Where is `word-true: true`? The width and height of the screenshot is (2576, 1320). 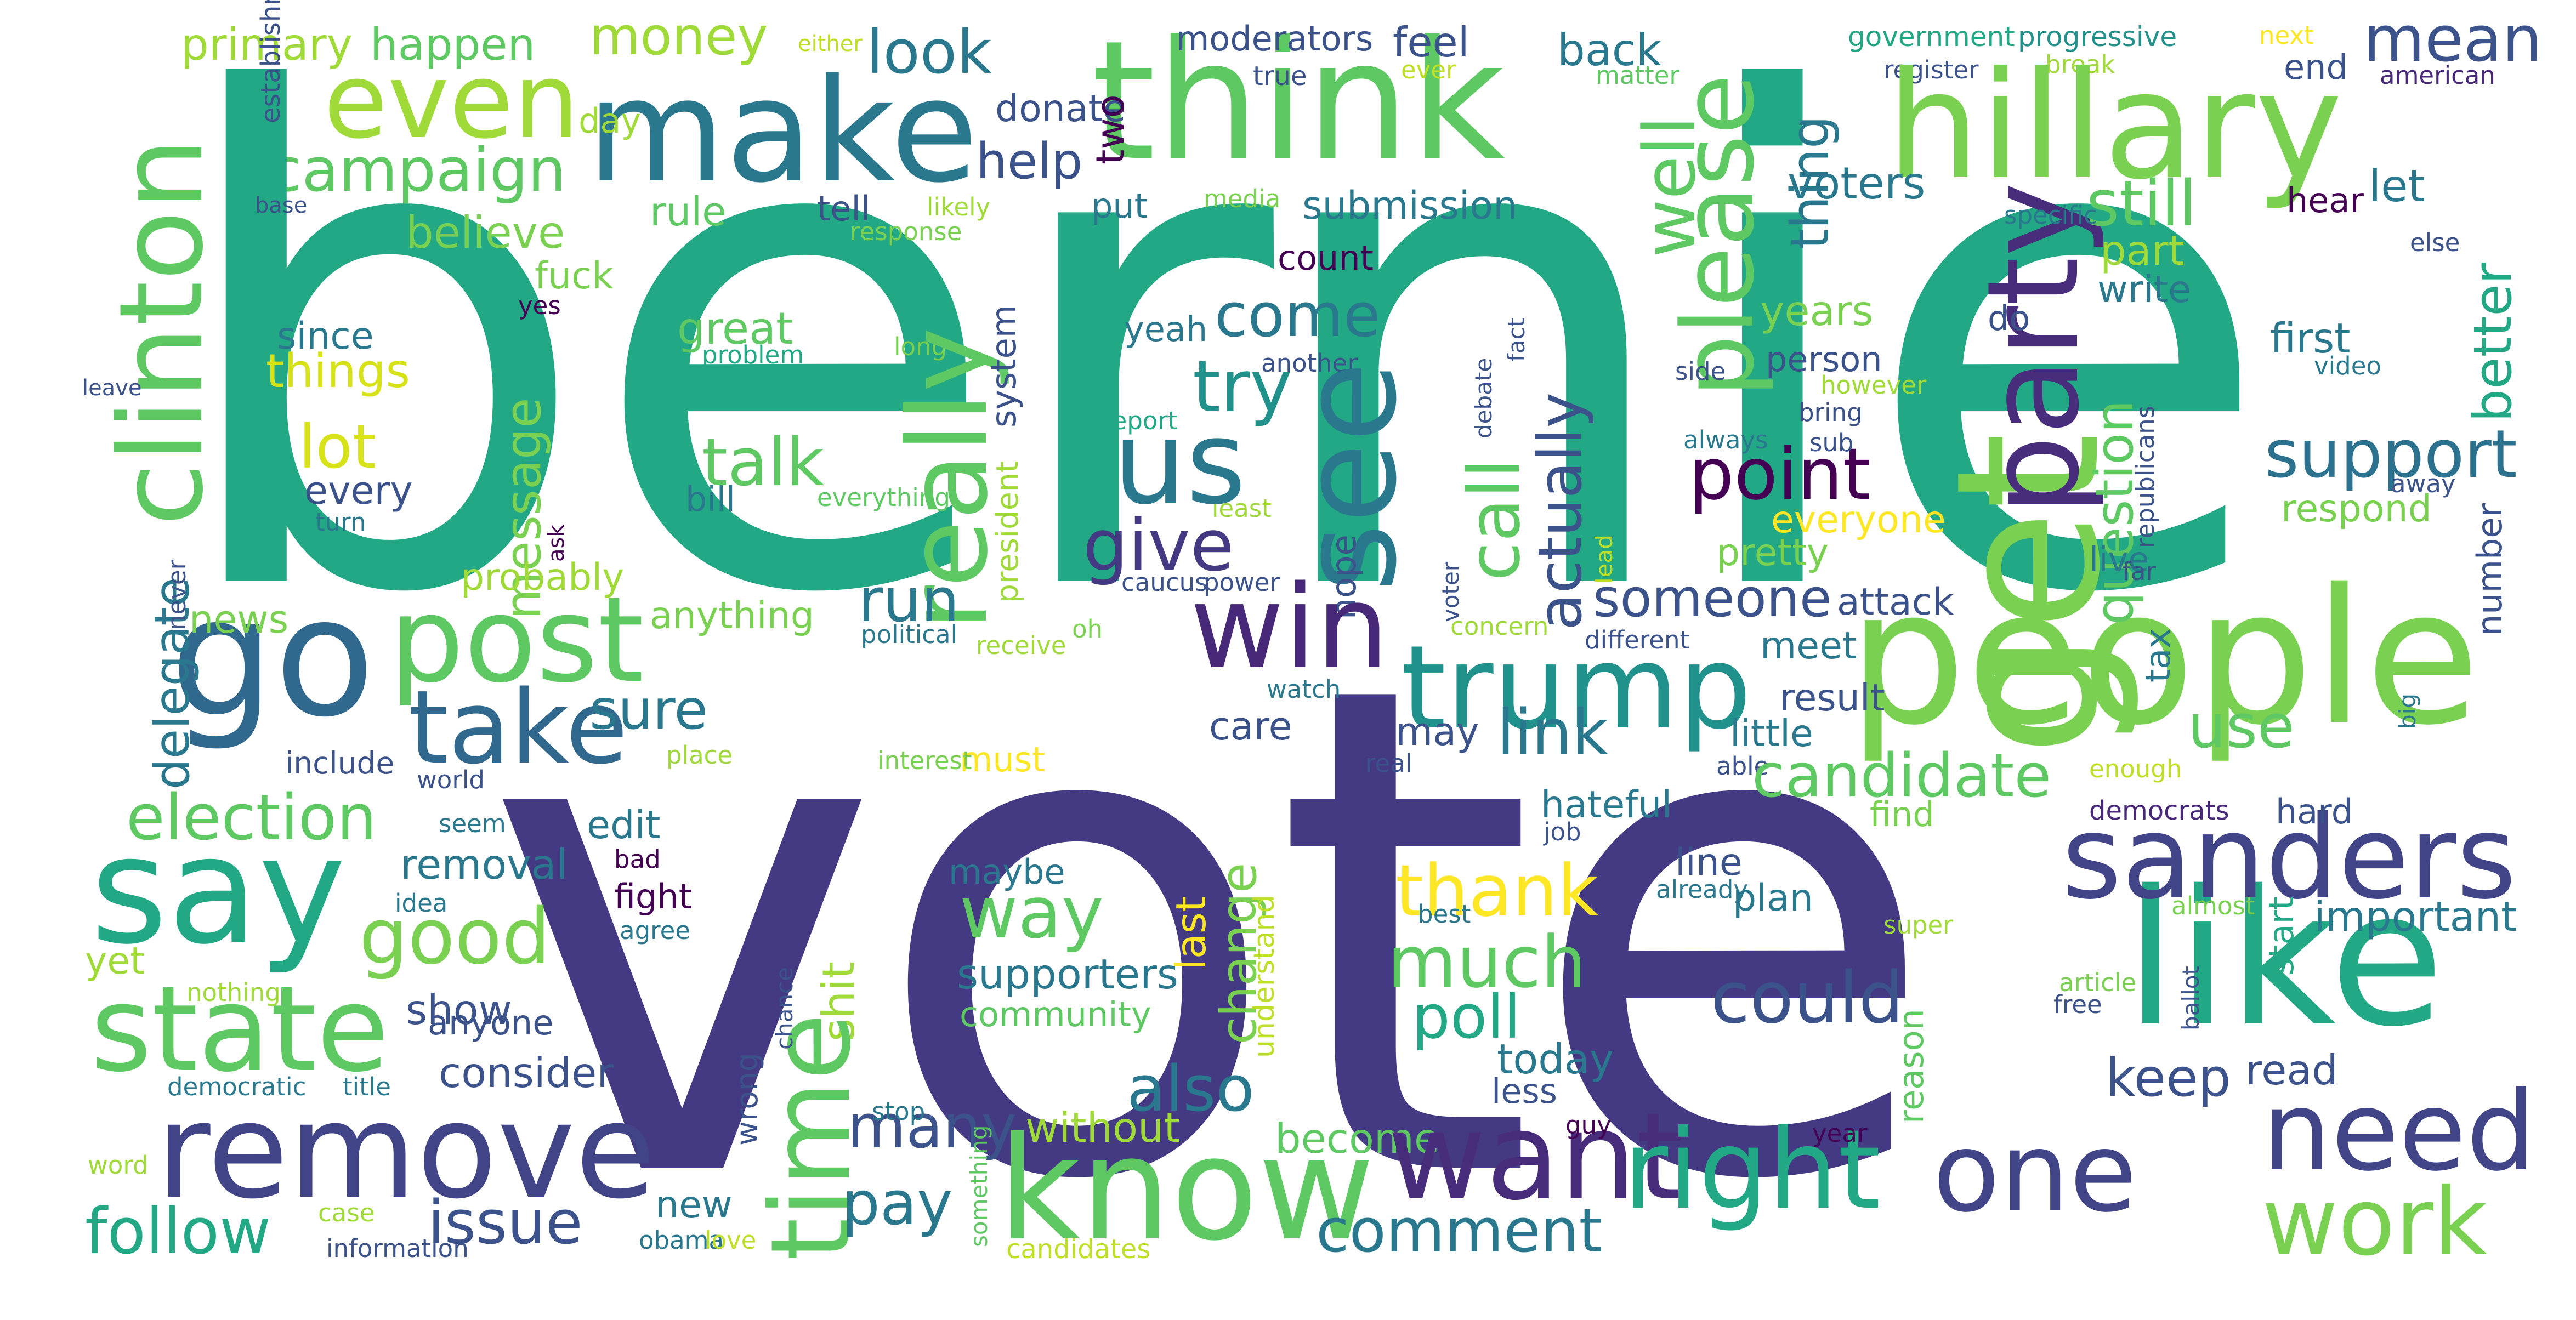
word-true: true is located at coordinates (1280, 77).